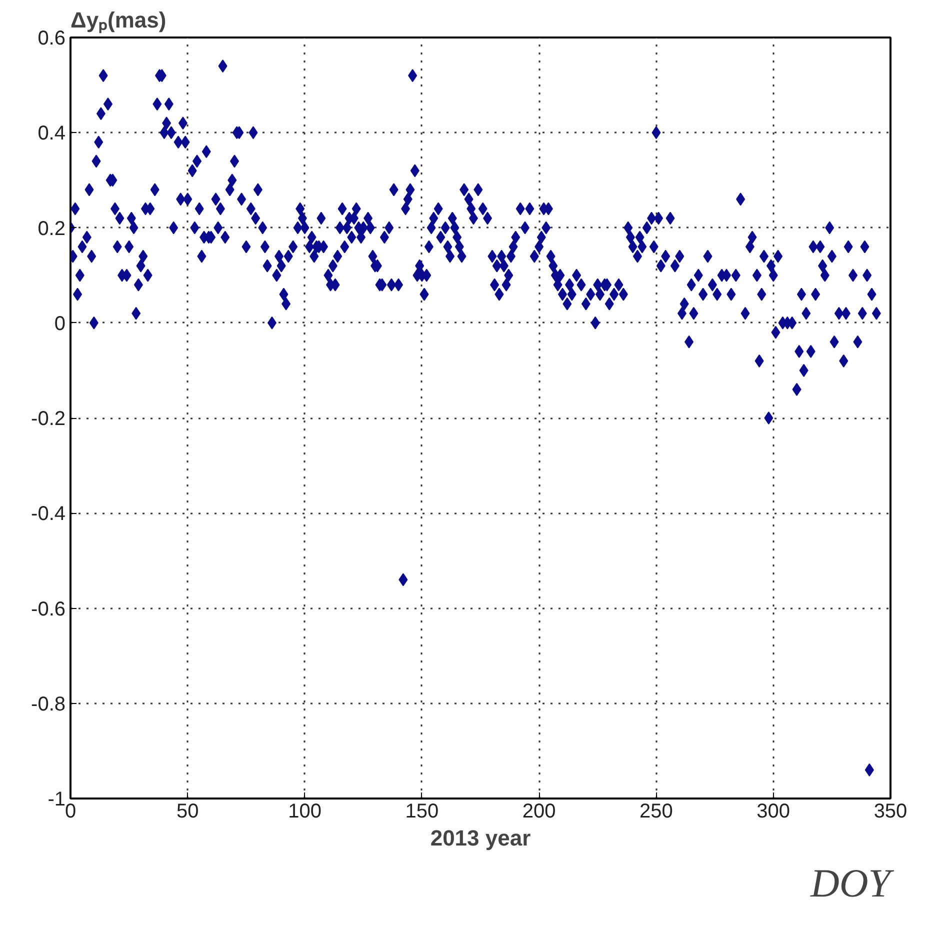 This screenshot has height=926, width=929. What do you see at coordinates (118, 21) in the screenshot?
I see `y-axis-title: Δyₚ(mas)` at bounding box center [118, 21].